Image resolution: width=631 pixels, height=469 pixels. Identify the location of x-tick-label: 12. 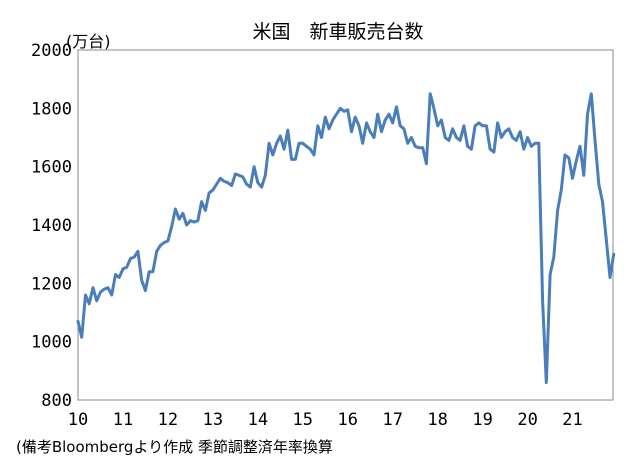
(168, 420).